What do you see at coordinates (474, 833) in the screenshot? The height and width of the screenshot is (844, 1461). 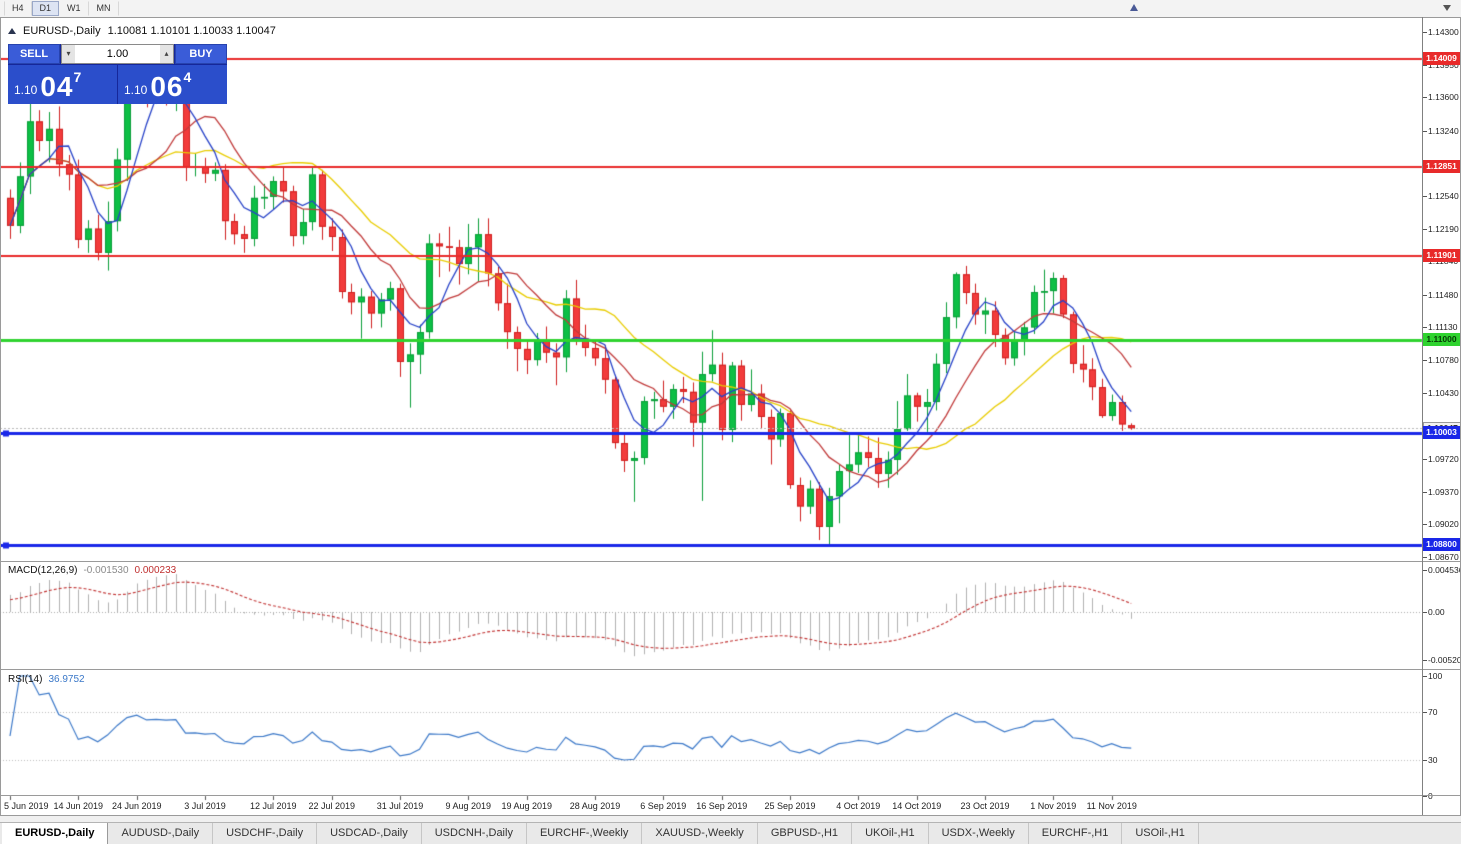 I see `chart-tab-usdcnh-daily: USDCNH-,Daily` at bounding box center [474, 833].